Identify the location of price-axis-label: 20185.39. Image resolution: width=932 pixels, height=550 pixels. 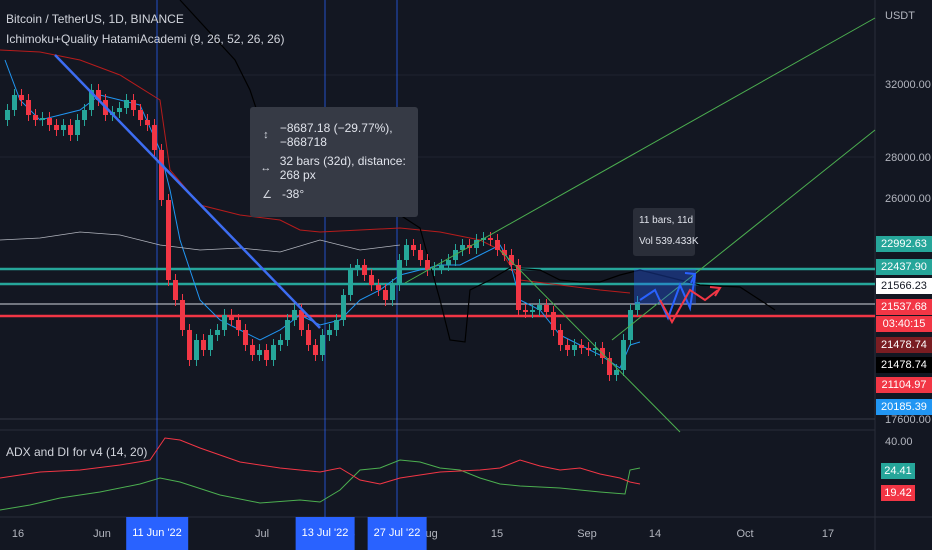
(904, 407).